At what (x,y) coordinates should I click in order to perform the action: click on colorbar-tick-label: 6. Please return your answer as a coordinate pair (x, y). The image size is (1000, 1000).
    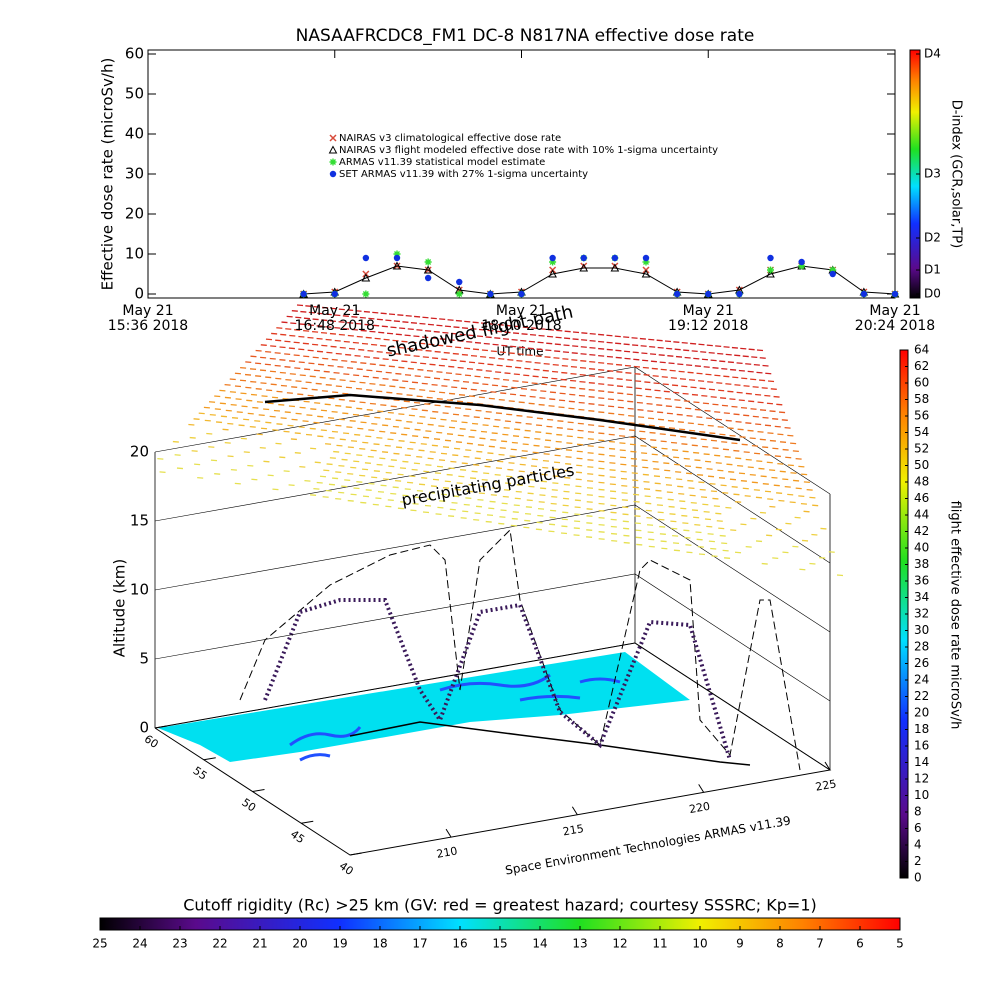
    Looking at the image, I should click on (860, 944).